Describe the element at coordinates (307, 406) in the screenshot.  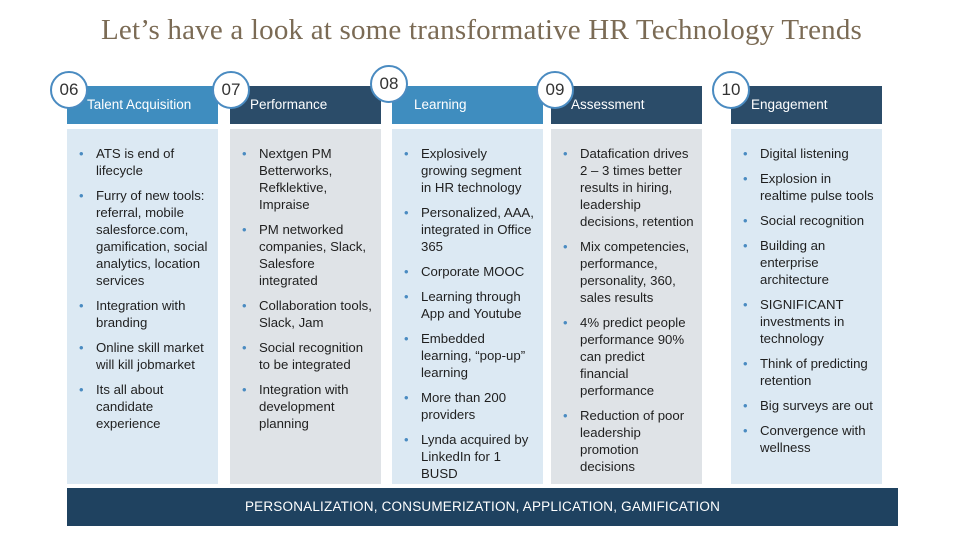
I see `list-item: • Integration with development planning` at that location.